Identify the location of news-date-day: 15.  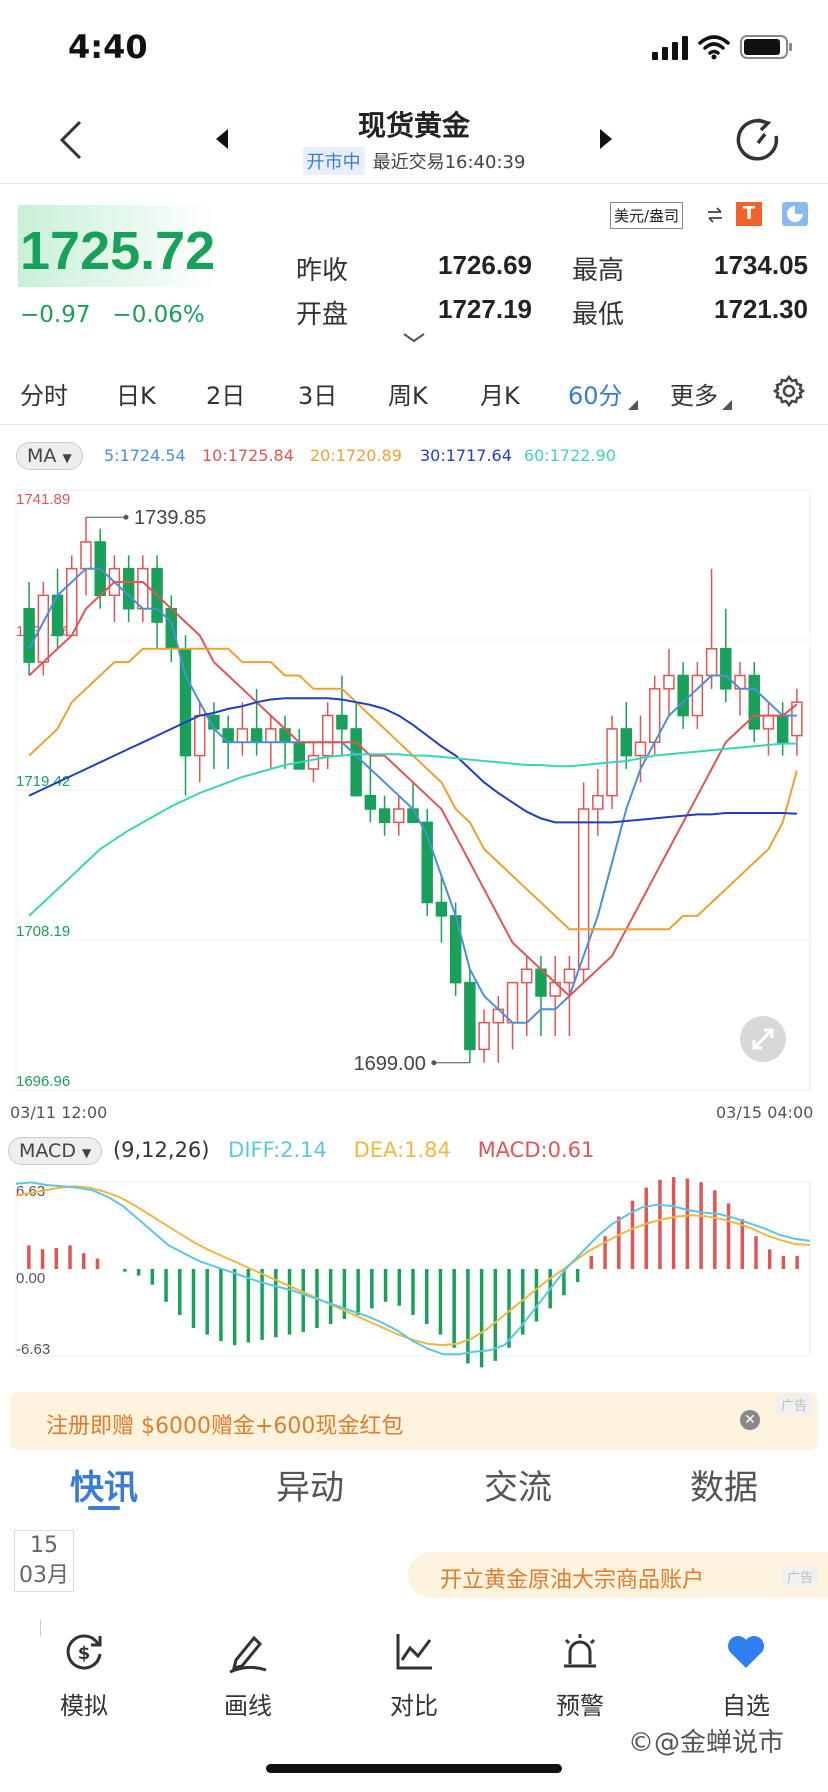
(44, 1545).